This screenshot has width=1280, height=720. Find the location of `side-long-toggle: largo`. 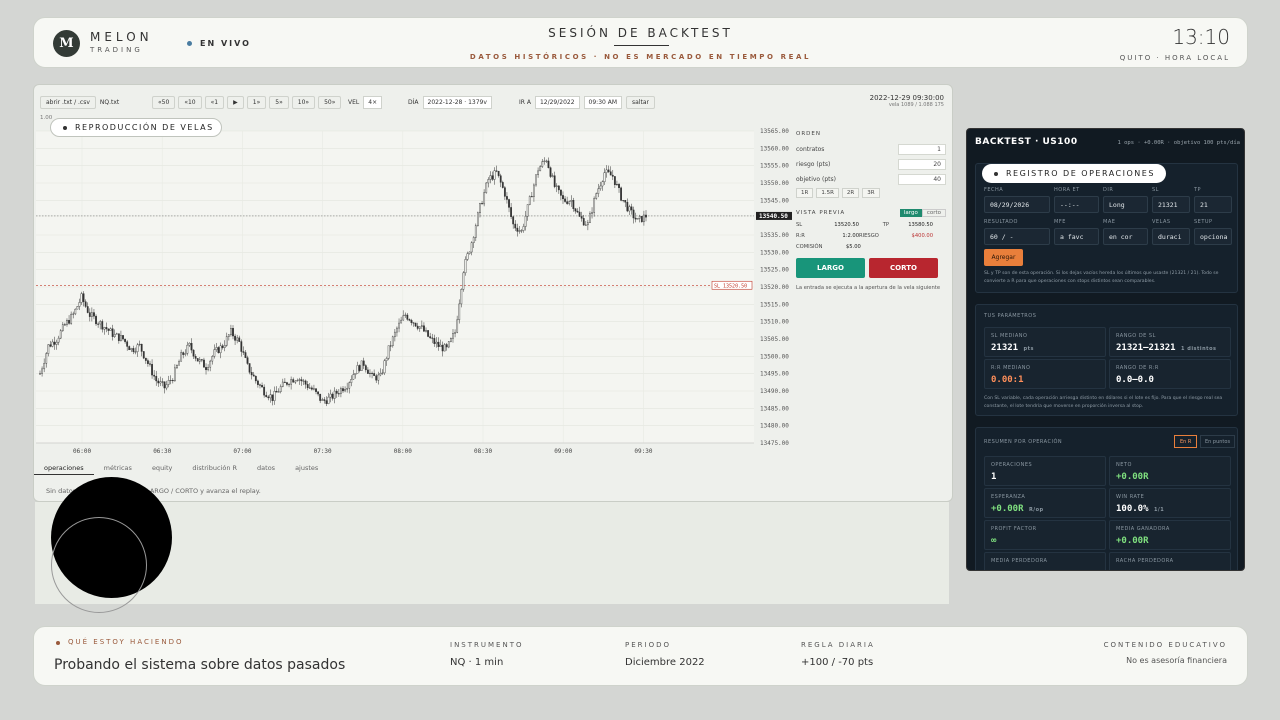

side-long-toggle: largo is located at coordinates (910, 213).